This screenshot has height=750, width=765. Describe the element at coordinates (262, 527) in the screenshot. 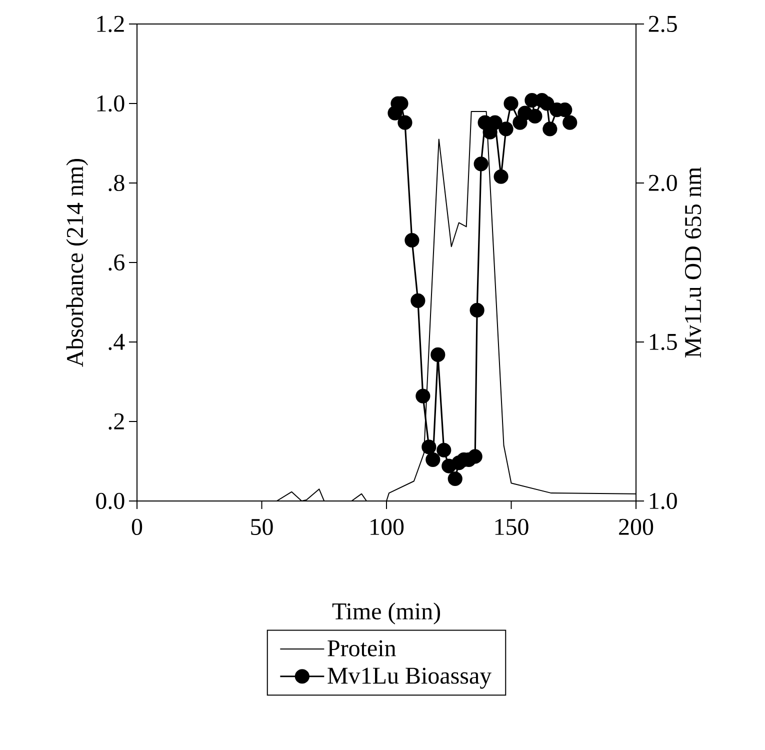

I see `x-tick-label: 50` at that location.